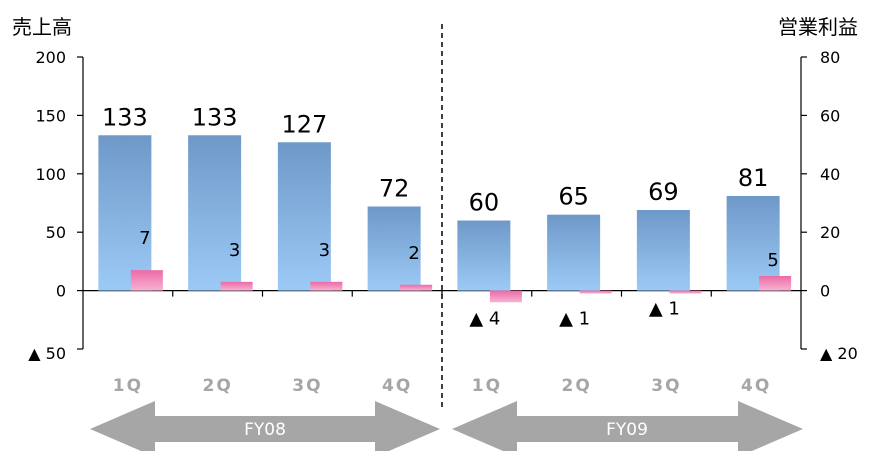 The image size is (885, 451). Describe the element at coordinates (442, 386) in the screenshot. I see `category-labels: 1Q 2Q 3Q 4Q 1Q 2Q 3Q 4Q` at that location.